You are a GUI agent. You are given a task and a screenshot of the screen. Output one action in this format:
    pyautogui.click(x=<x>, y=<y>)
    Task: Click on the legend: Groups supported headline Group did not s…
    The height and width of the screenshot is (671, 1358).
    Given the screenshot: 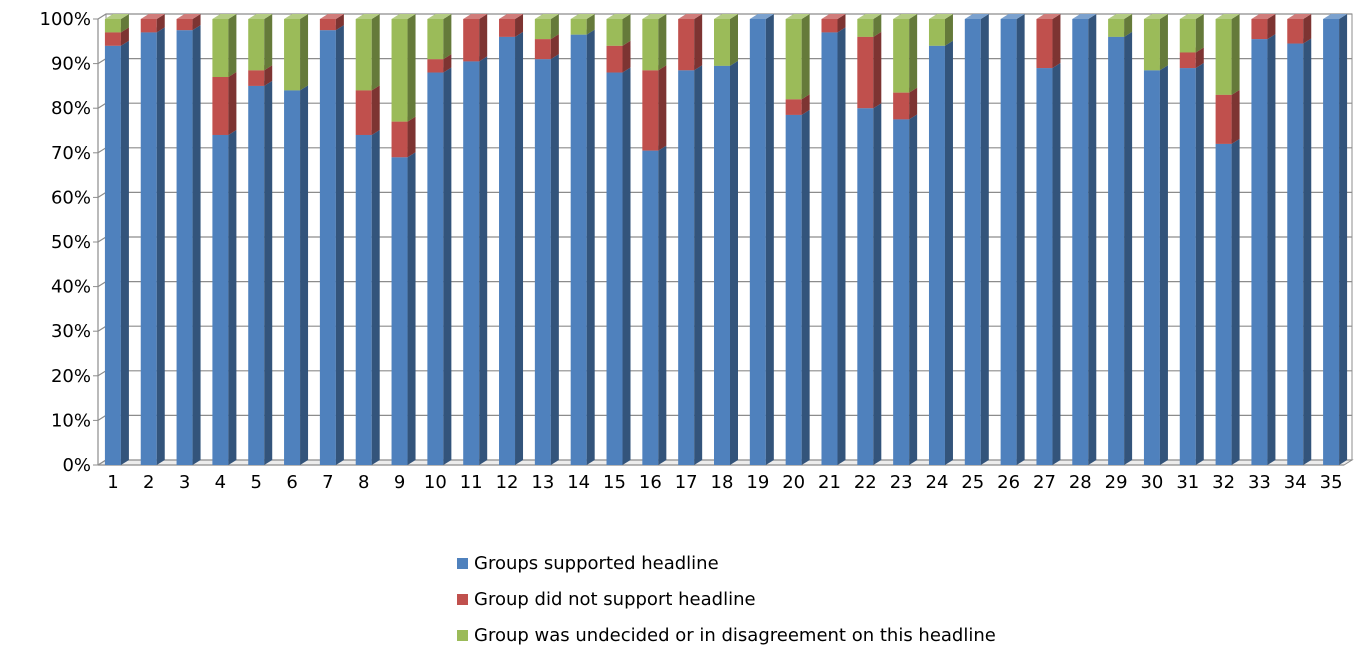 What is the action you would take?
    pyautogui.click(x=726, y=599)
    